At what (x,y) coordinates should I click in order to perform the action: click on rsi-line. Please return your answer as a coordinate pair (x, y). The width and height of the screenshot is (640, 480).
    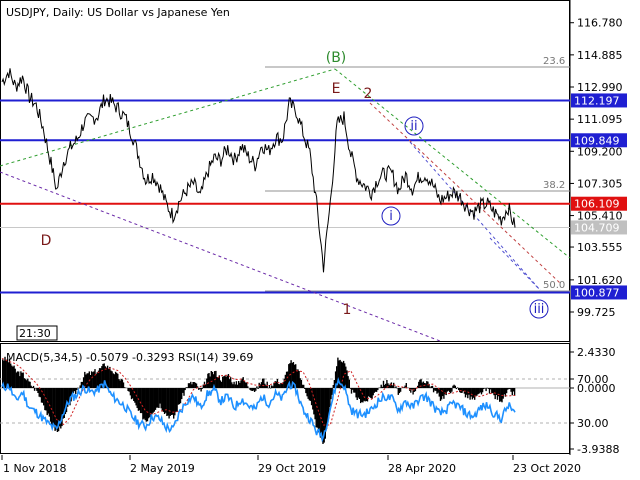
    Looking at the image, I should click on (258, 409).